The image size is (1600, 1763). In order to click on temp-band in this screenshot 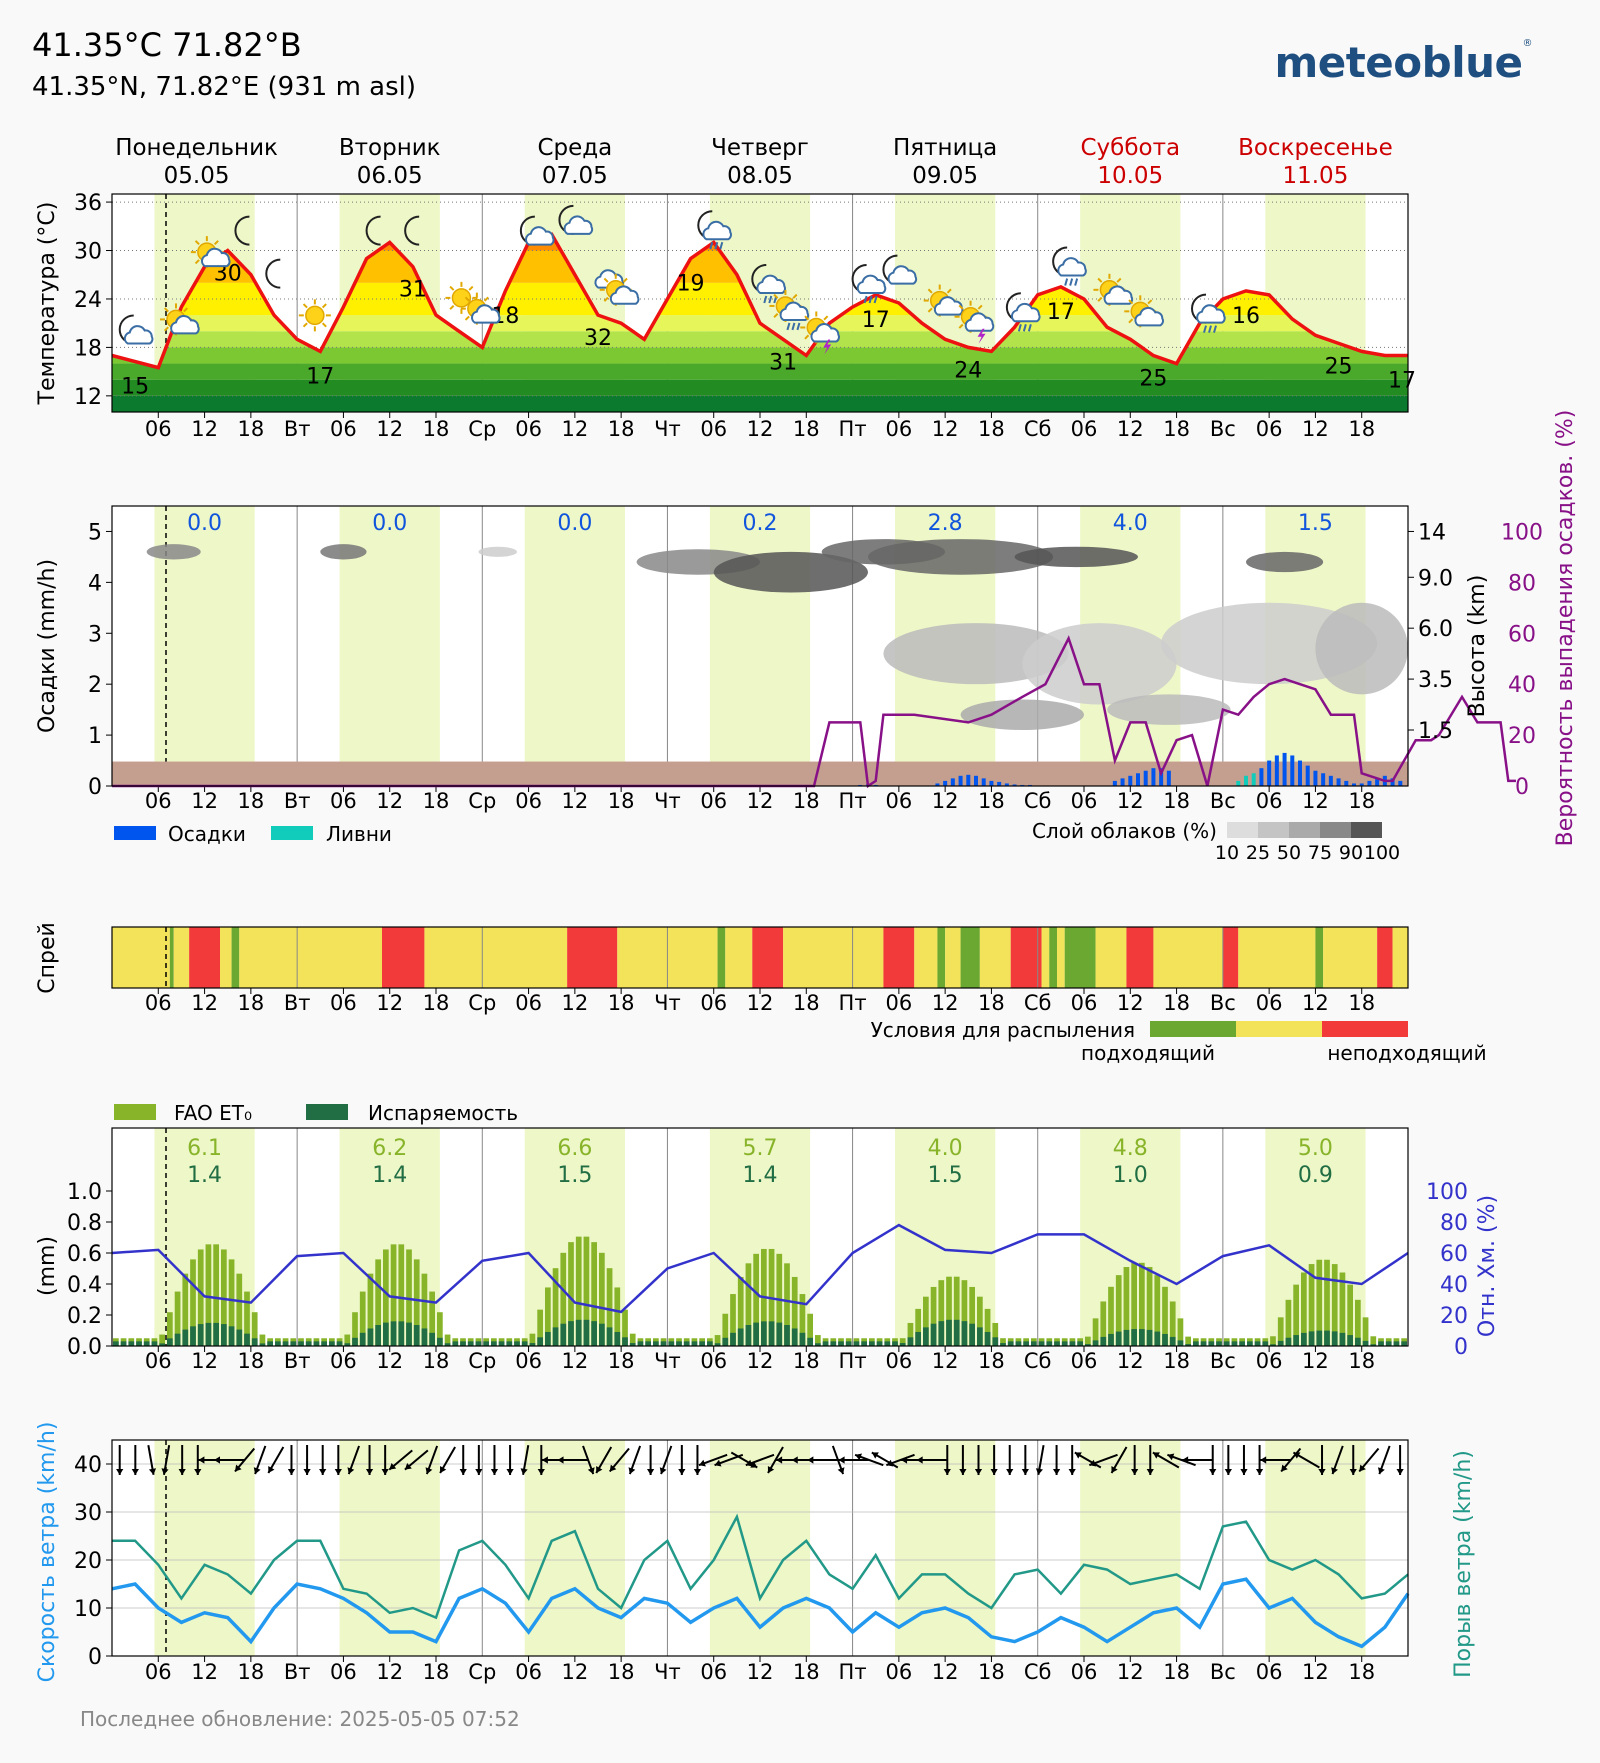, I will do `click(760, 387)`.